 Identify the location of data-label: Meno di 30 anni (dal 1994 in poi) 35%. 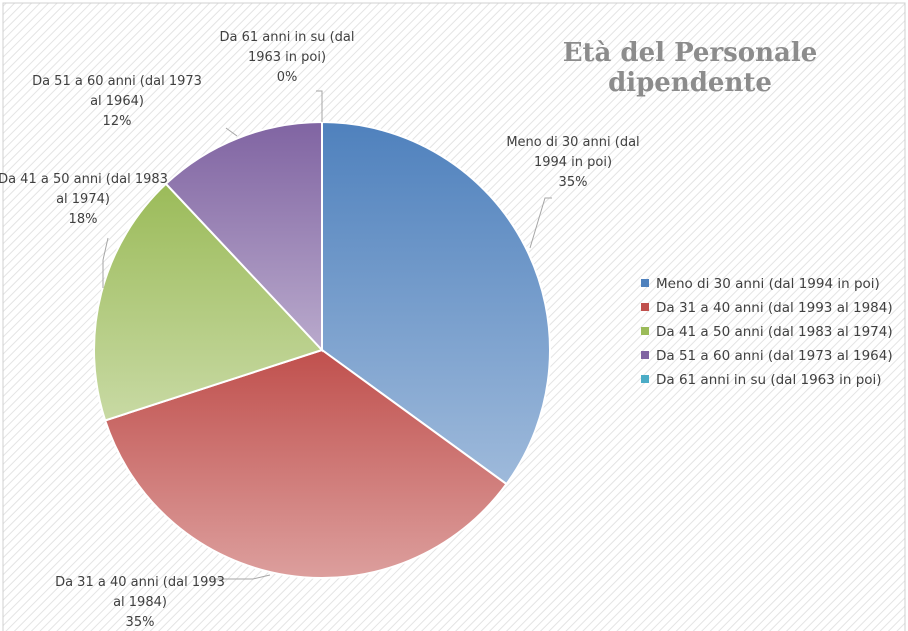
(573, 163).